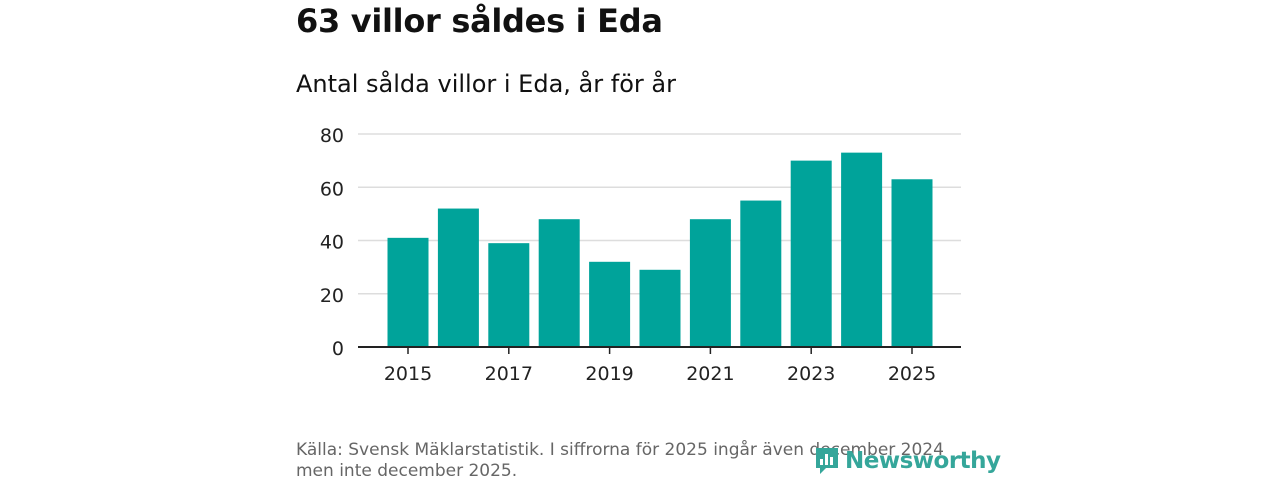 Image resolution: width=1280 pixels, height=482 pixels. I want to click on x-tick-label-2019: 2019, so click(609, 374).